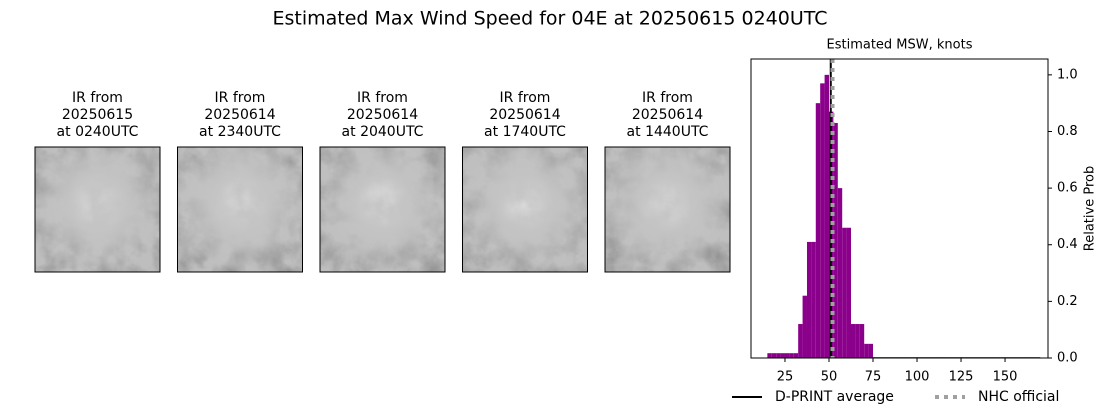  I want to click on x-tick-label: 100, so click(917, 377).